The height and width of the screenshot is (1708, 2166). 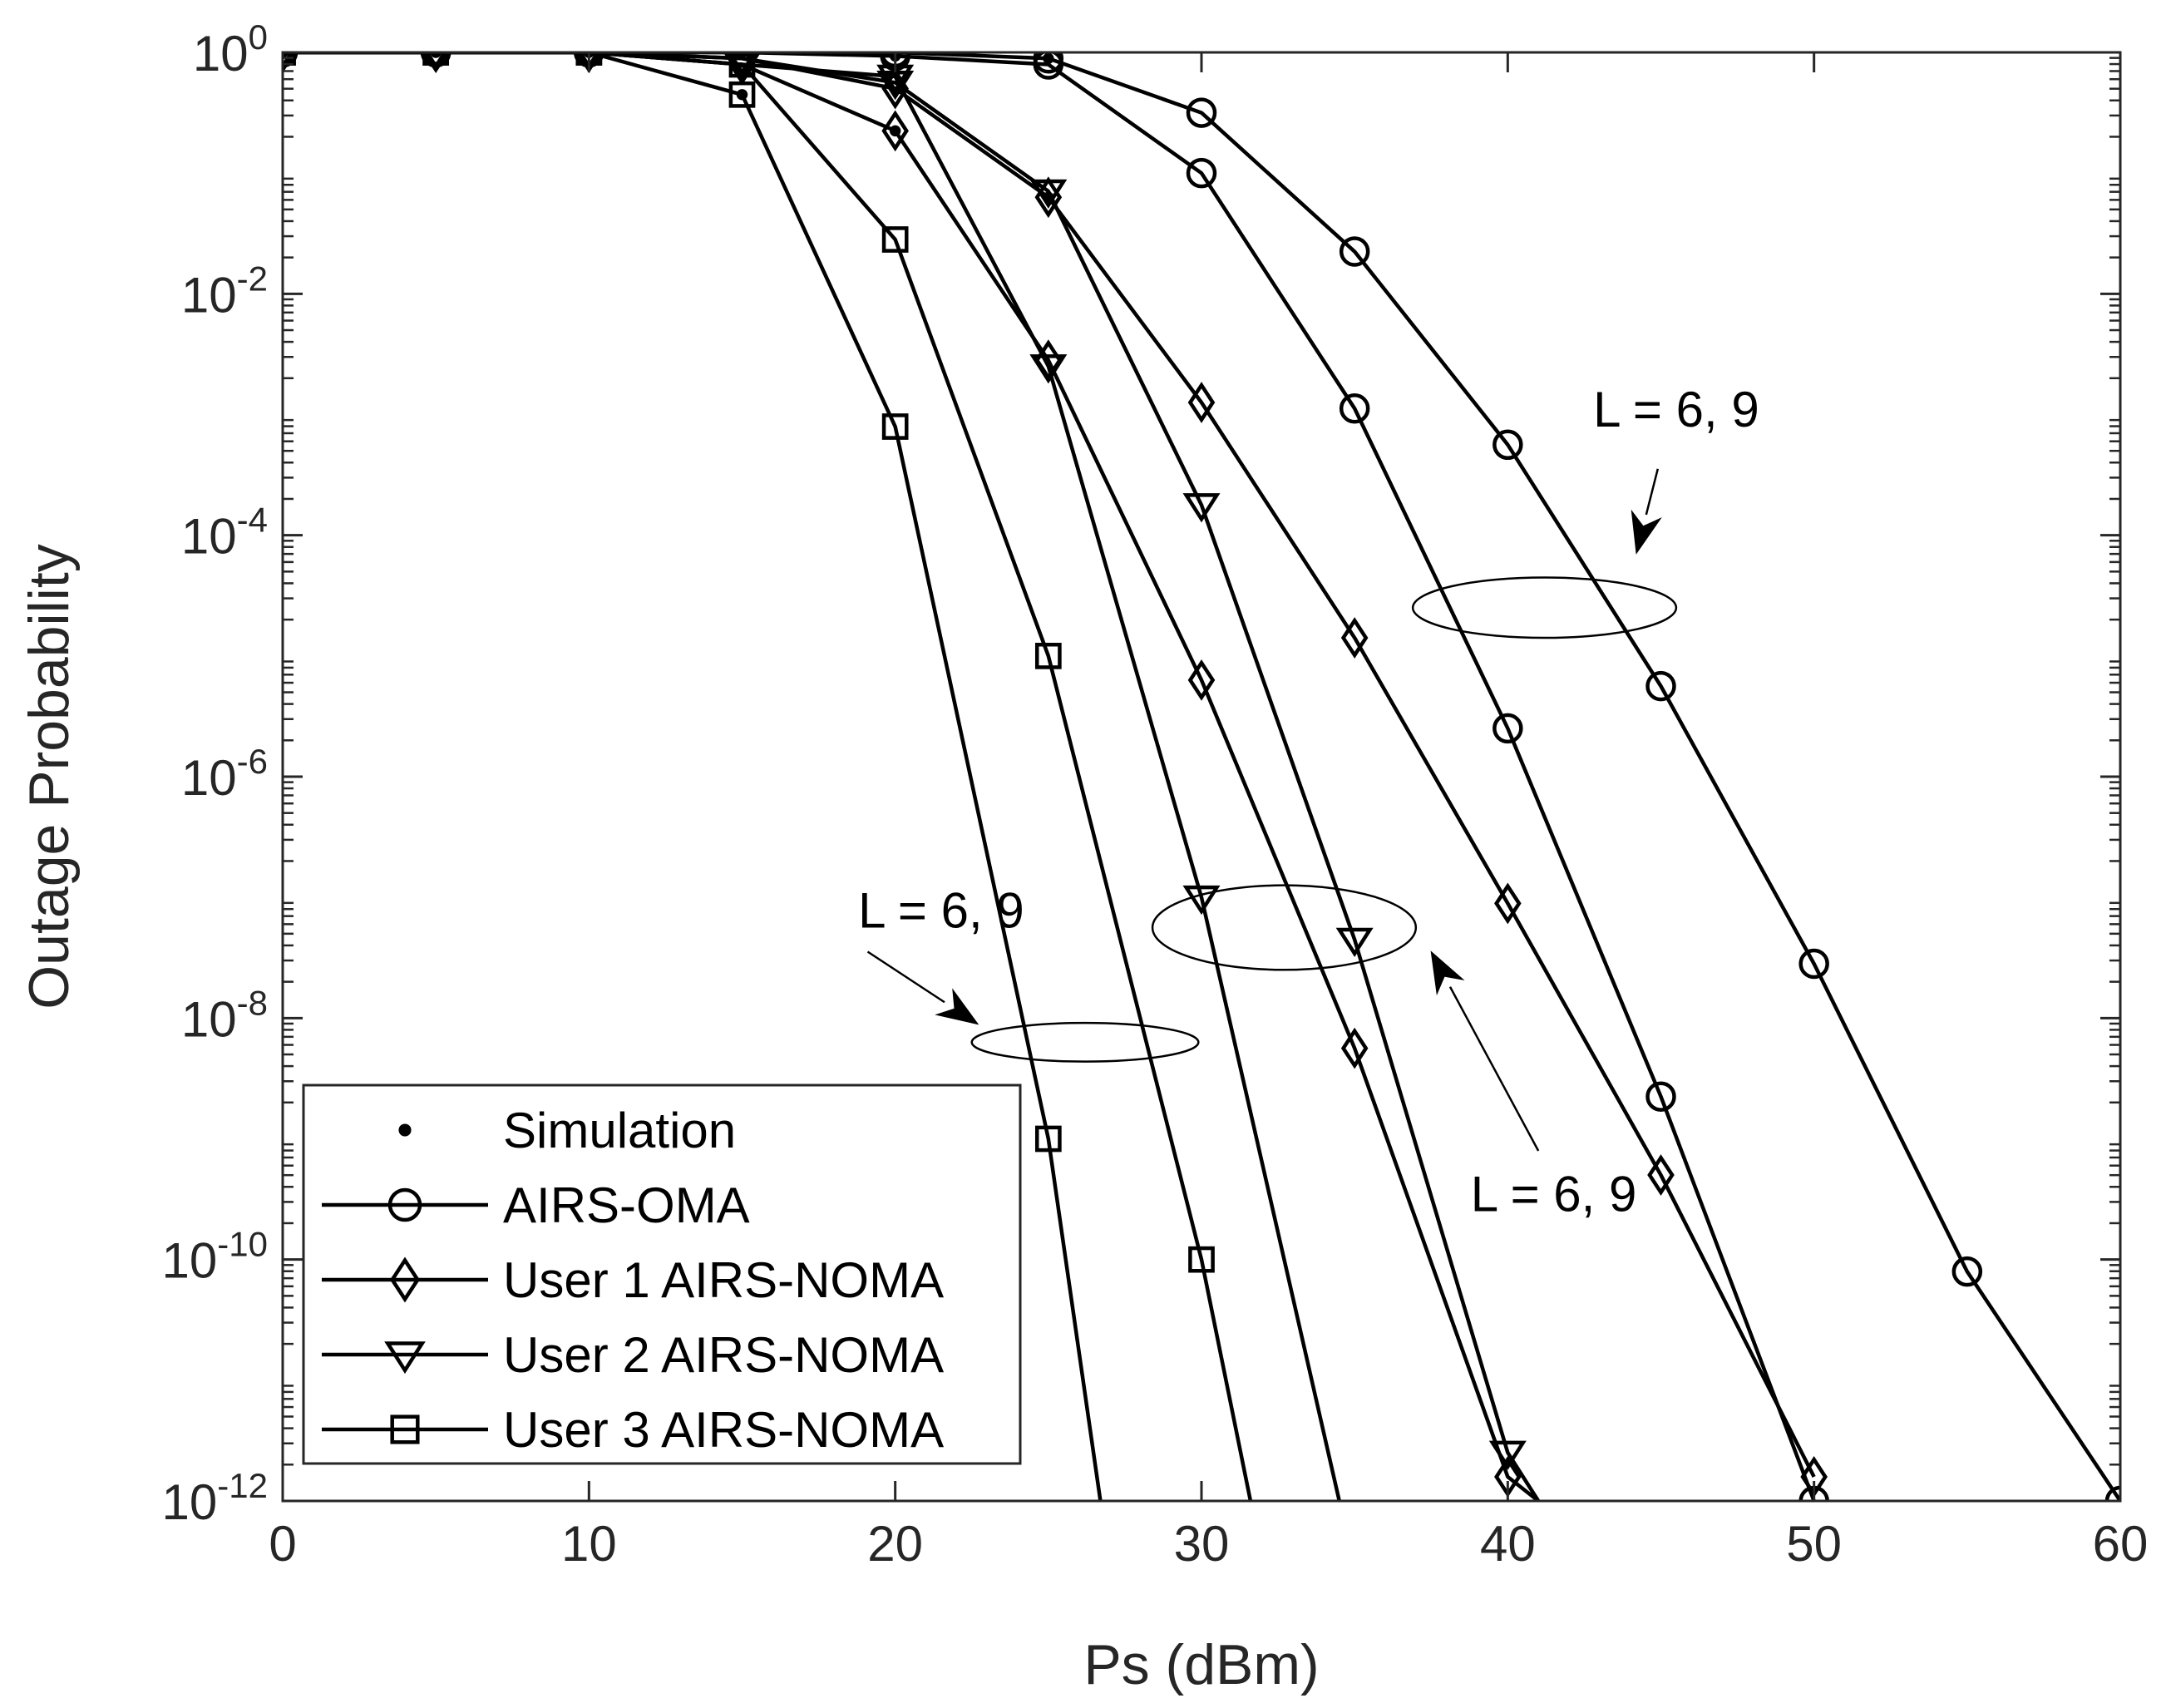 What do you see at coordinates (215, 1257) in the screenshot?
I see `y-tick-label: 10⁻¹⁰` at bounding box center [215, 1257].